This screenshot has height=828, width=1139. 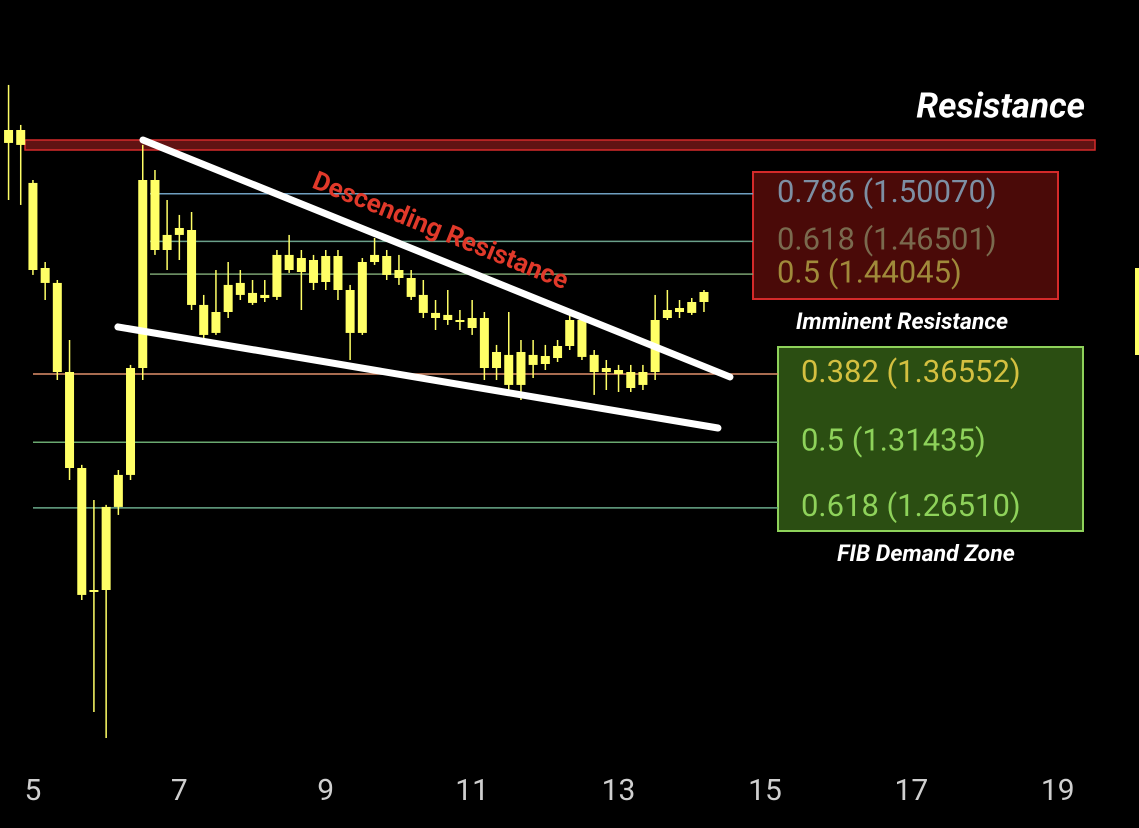 I want to click on x-tick-label: 5, so click(x=33, y=790).